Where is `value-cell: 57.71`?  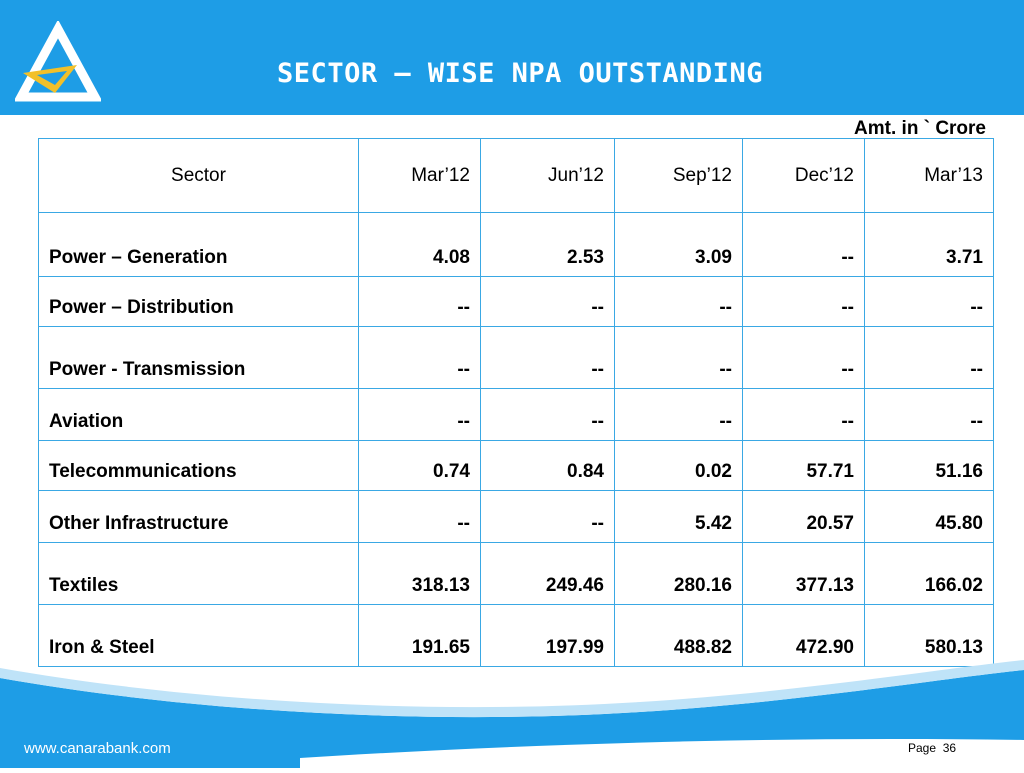
value-cell: 57.71 is located at coordinates (803, 465).